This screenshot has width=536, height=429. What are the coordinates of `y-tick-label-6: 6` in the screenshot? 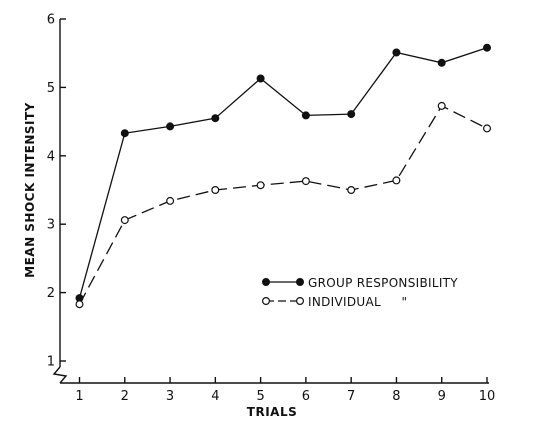 It's located at (51, 20).